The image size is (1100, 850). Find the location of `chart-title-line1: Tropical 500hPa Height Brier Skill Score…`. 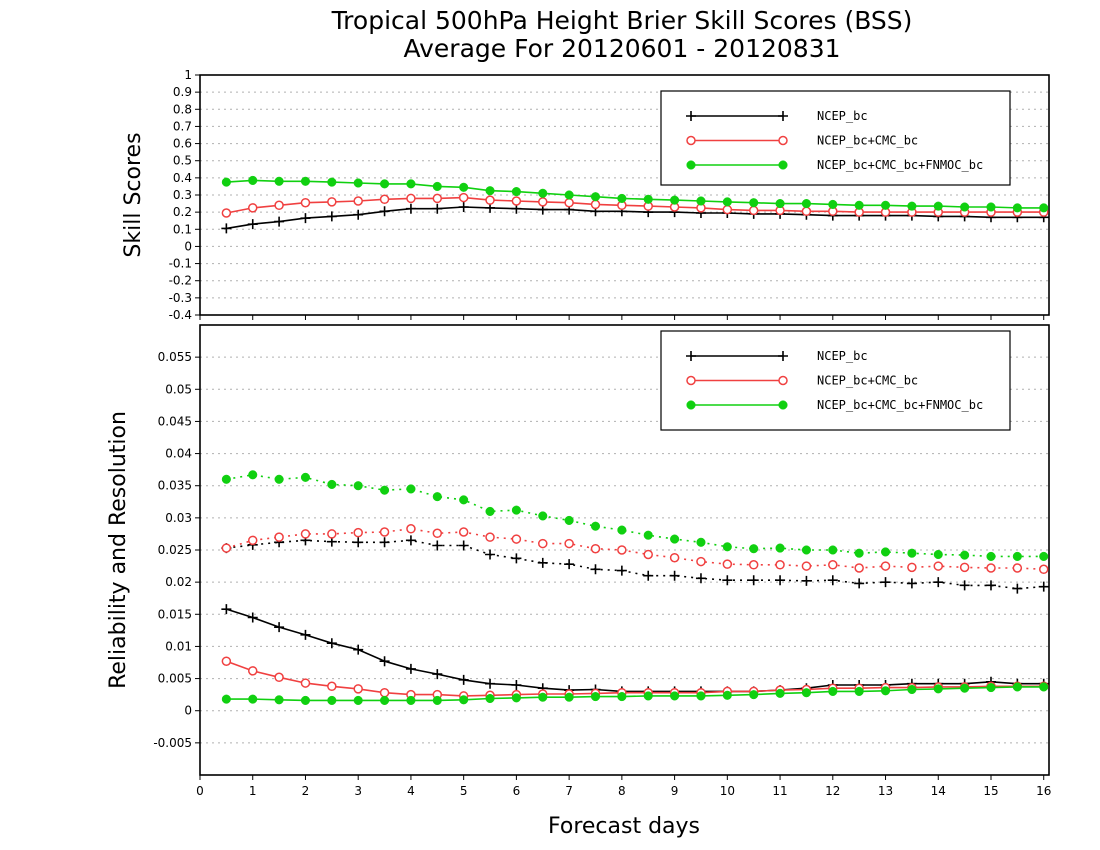

chart-title-line1: Tropical 500hPa Height Brier Skill Score… is located at coordinates (622, 20).